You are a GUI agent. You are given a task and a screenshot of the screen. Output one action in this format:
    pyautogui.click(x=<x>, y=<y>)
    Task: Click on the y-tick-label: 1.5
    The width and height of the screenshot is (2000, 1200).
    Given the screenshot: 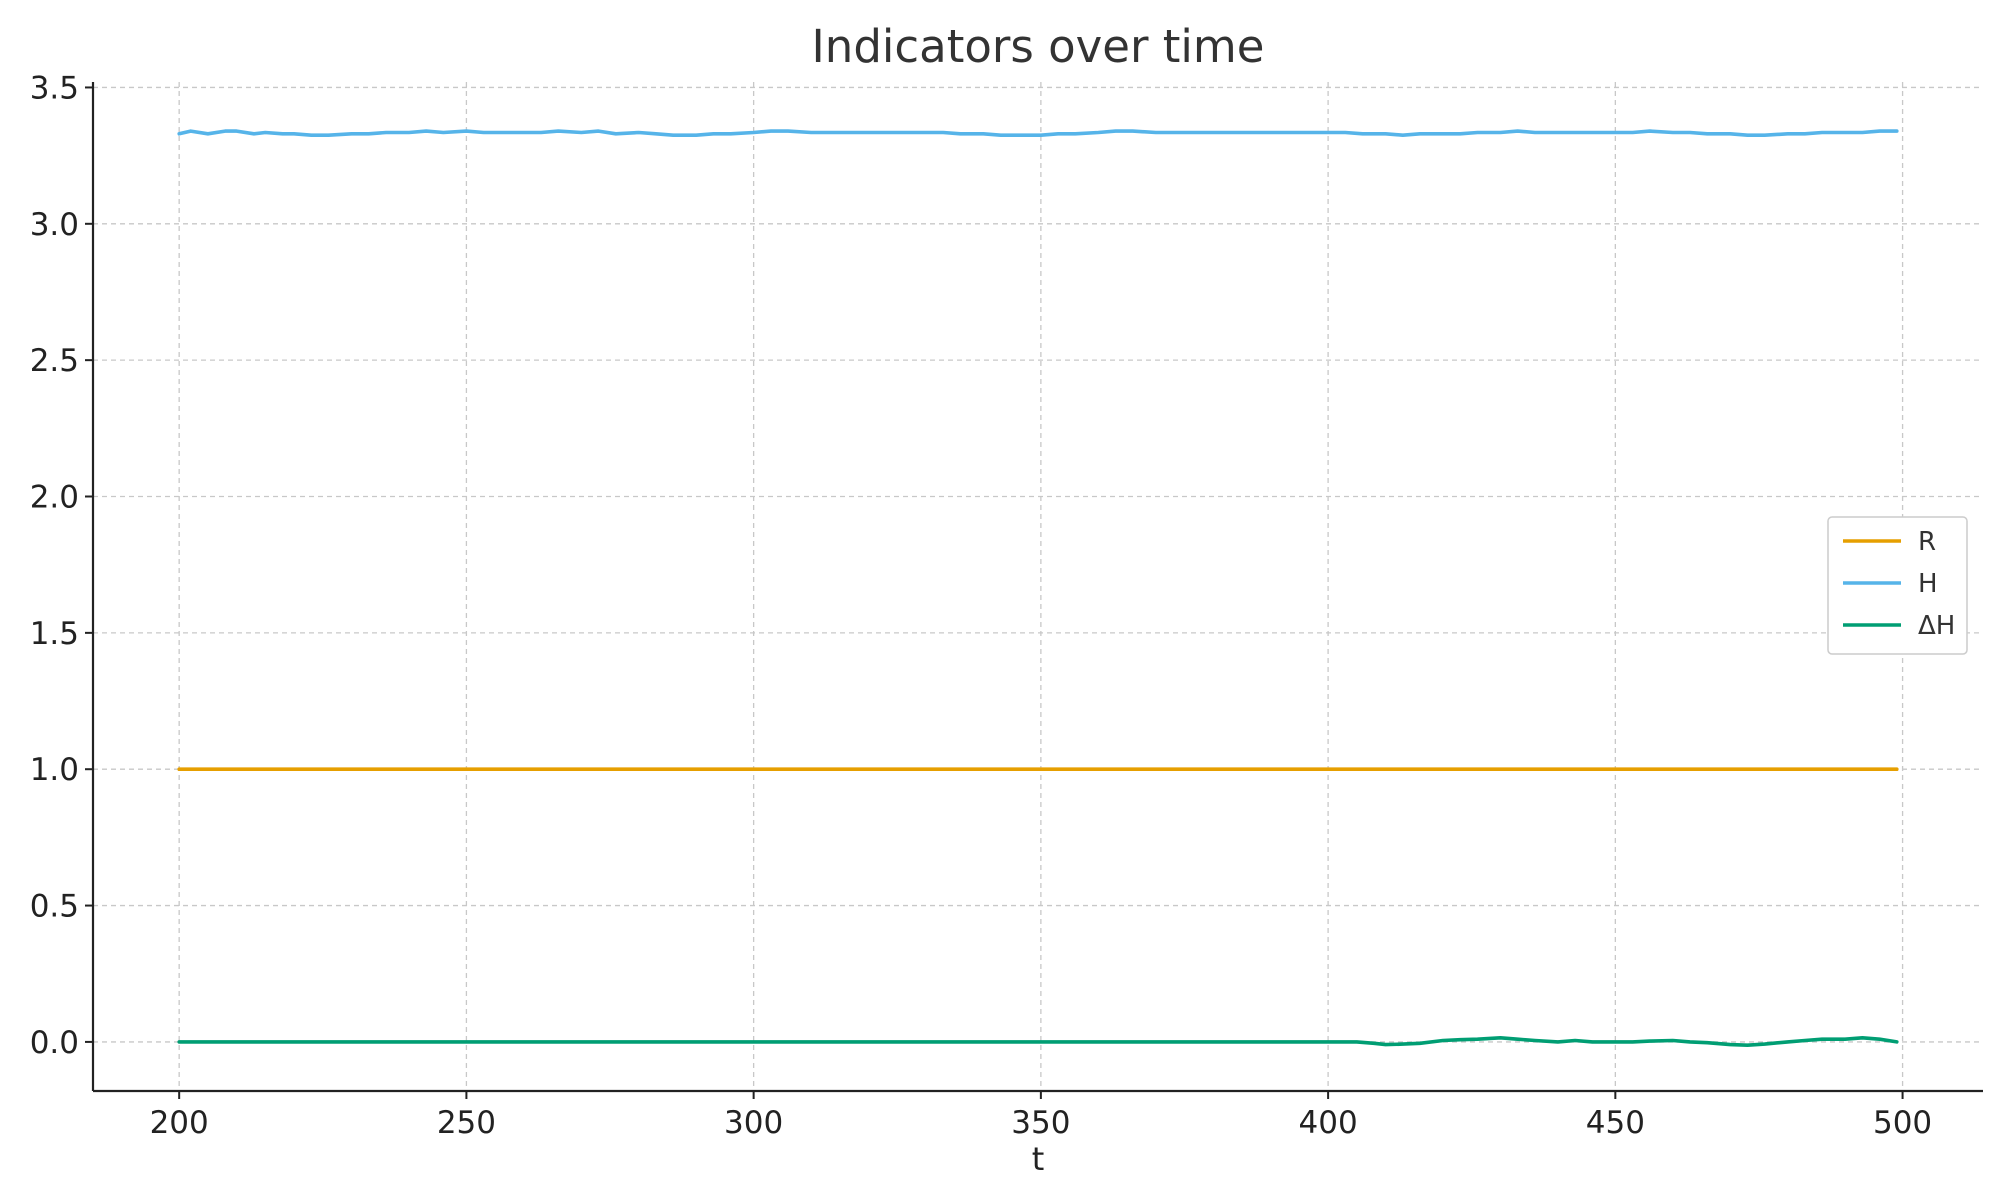 What is the action you would take?
    pyautogui.click(x=54, y=634)
    